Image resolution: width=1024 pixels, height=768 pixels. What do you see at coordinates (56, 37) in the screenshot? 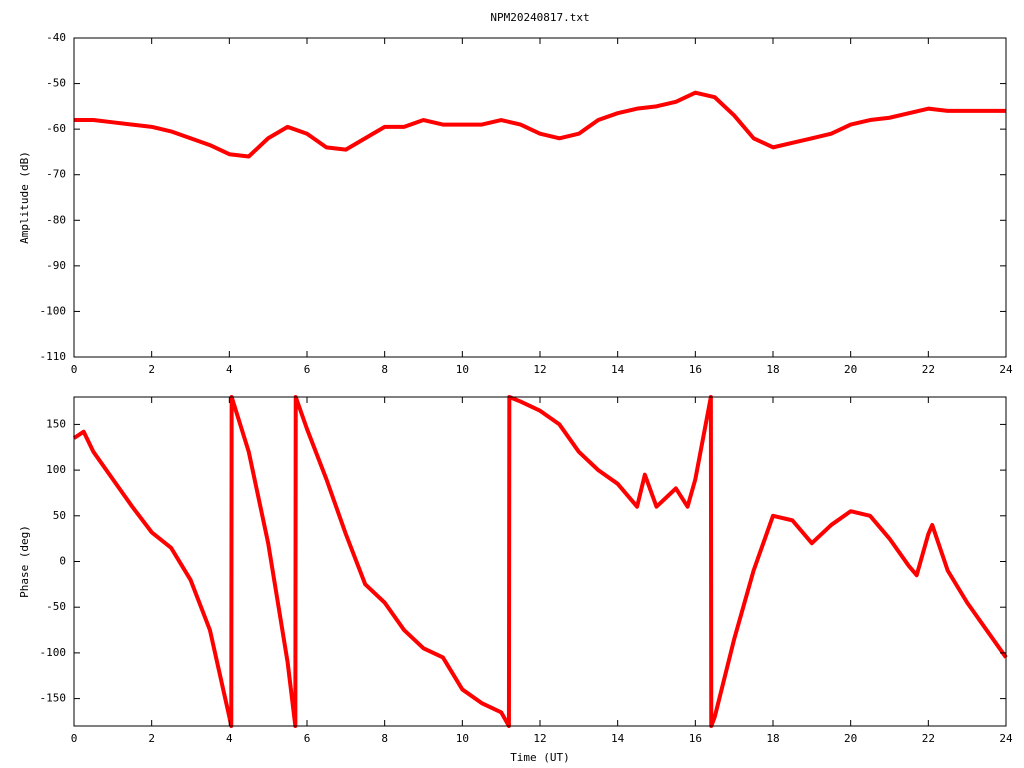
I see `y-tick-label: -40` at bounding box center [56, 37].